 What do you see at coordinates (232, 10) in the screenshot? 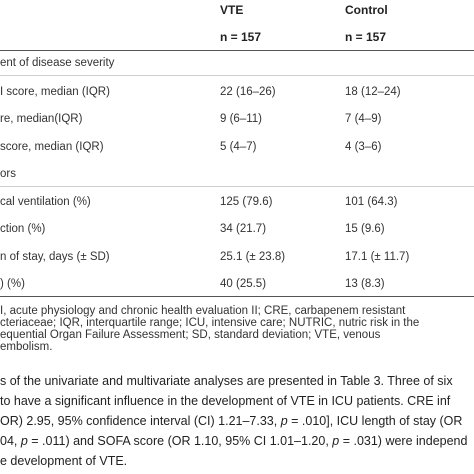
I see `vte-column-header: VTE` at bounding box center [232, 10].